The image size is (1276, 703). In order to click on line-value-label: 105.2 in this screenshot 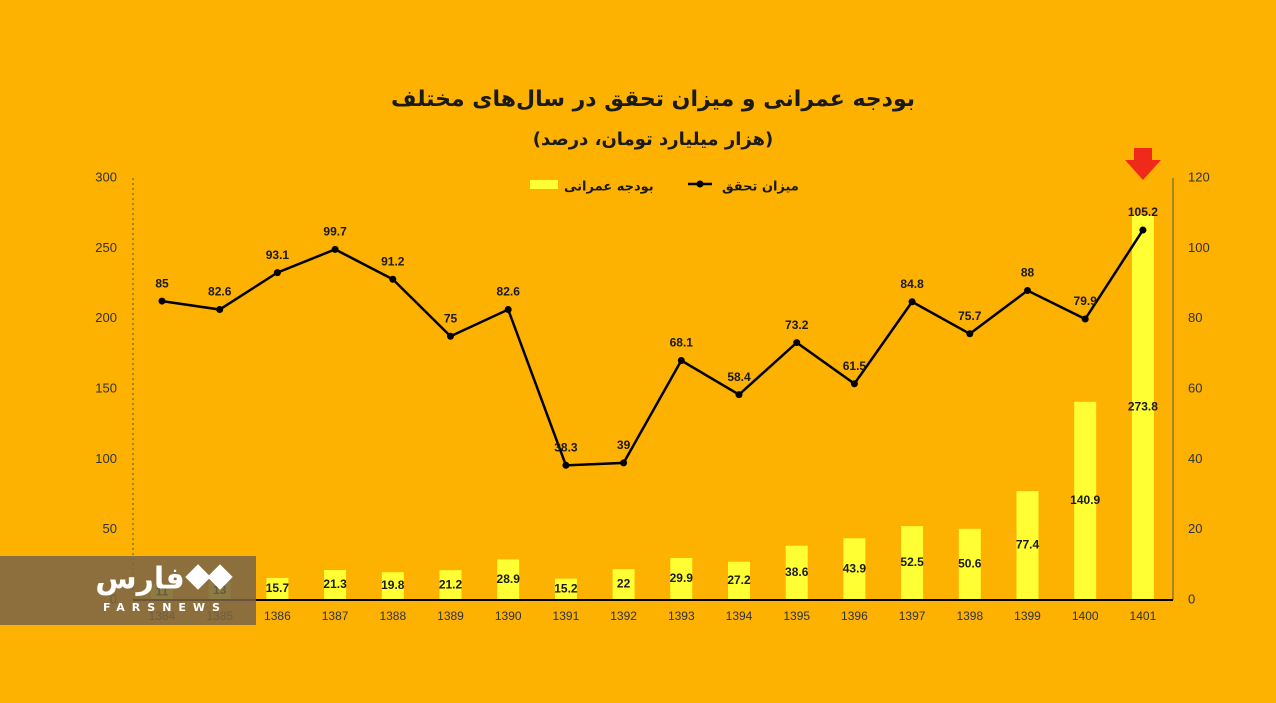, I will do `click(1143, 212)`.